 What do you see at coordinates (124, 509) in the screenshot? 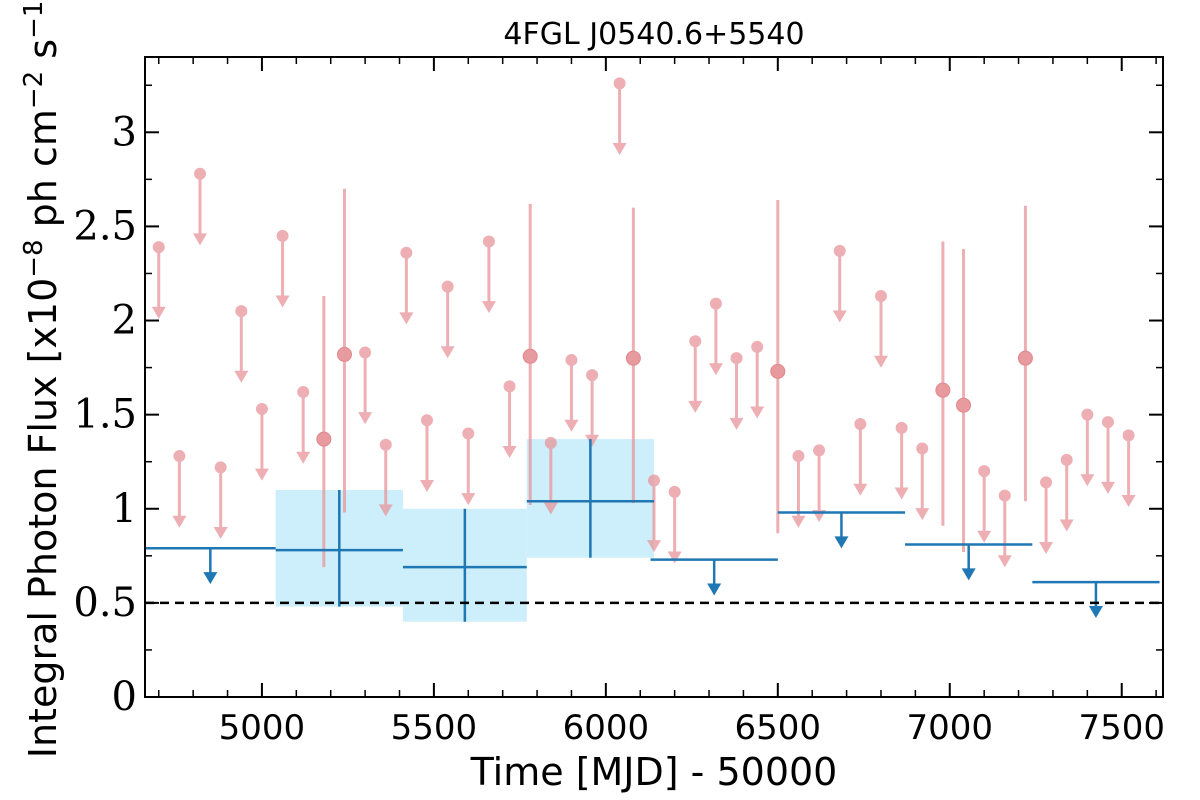
I see `y-tick-label: 1` at bounding box center [124, 509].